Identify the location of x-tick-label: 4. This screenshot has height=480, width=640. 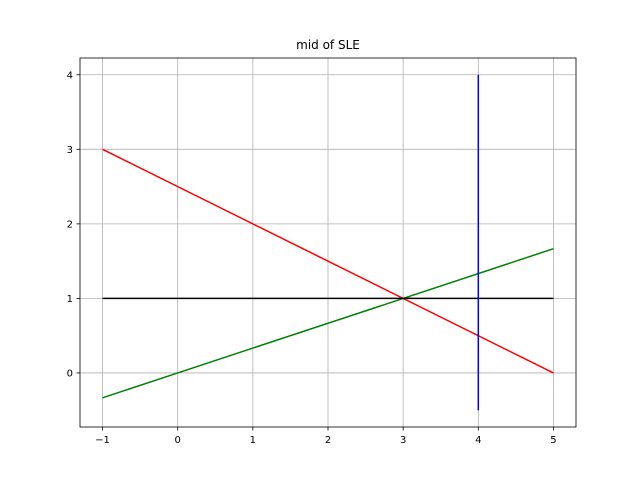
(478, 440).